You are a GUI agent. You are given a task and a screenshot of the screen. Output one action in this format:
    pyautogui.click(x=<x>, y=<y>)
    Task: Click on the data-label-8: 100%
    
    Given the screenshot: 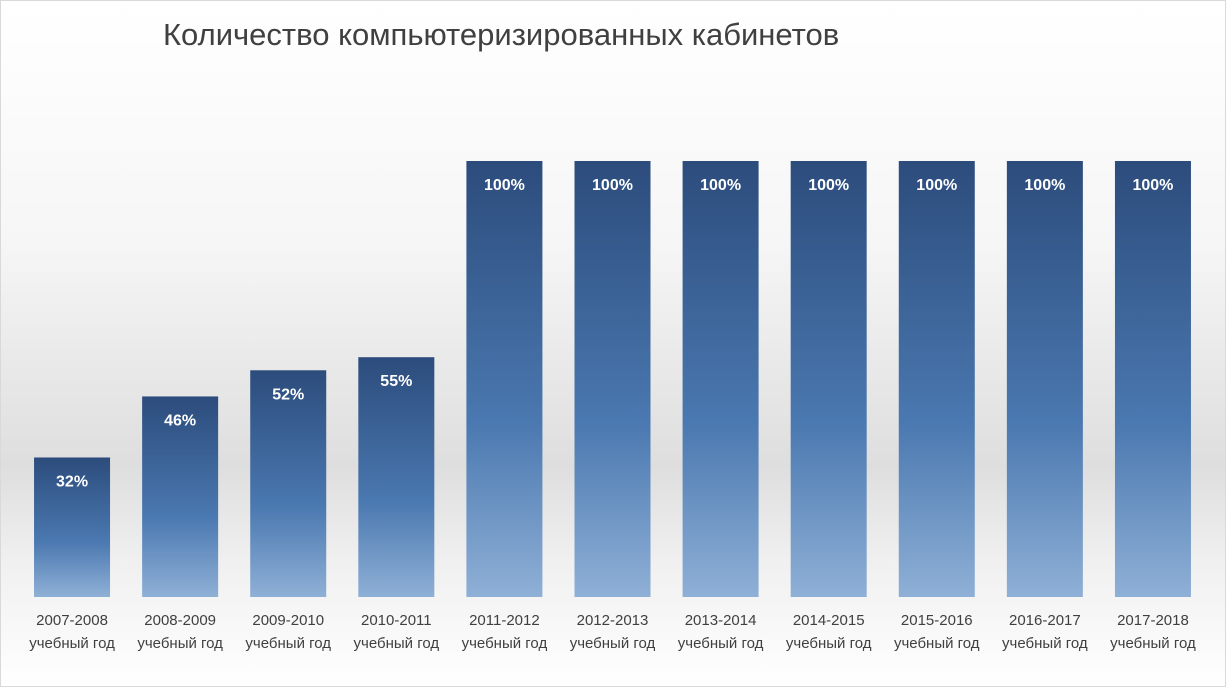 What is the action you would take?
    pyautogui.click(x=936, y=185)
    